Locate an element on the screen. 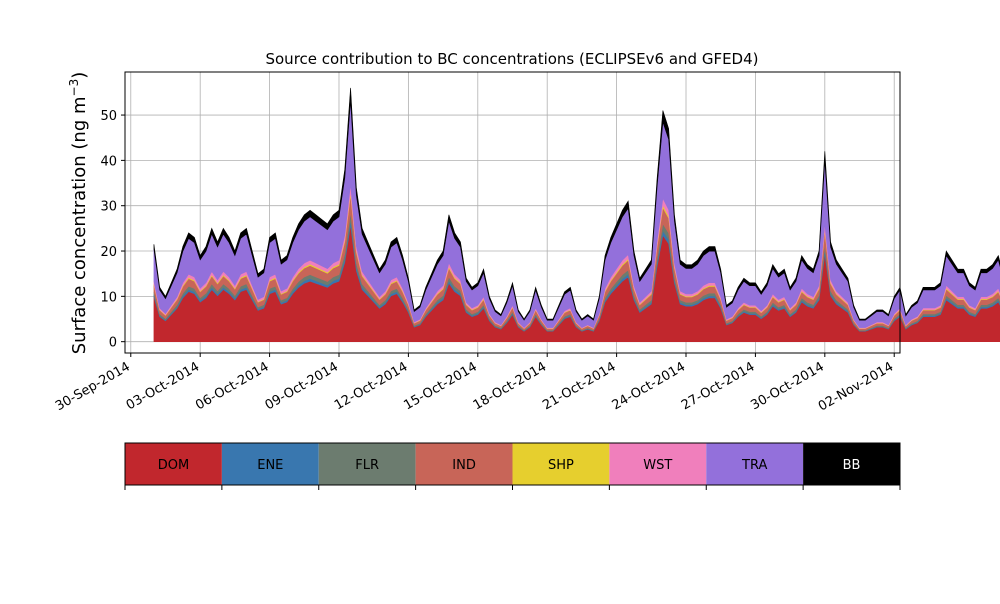 This screenshot has width=1000, height=604. legend-colorbar: DOM ENE FLR IND SHP WST TRA BB is located at coordinates (512, 466).